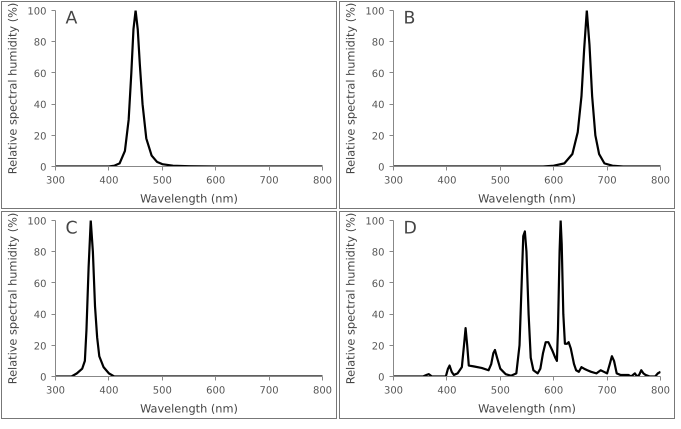 The height and width of the screenshot is (429, 681). What do you see at coordinates (410, 228) in the screenshot?
I see `chart-title: D` at bounding box center [410, 228].